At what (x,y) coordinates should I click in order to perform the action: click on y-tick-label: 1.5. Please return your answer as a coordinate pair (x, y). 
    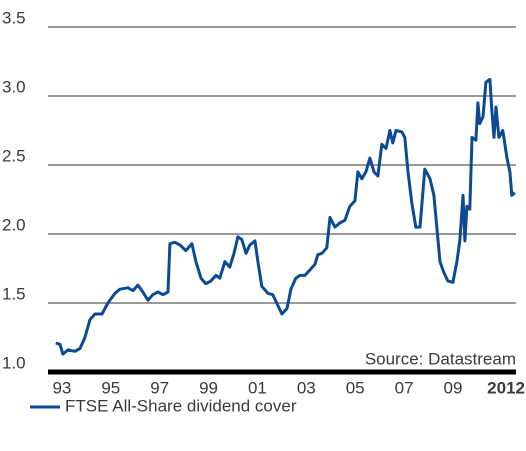
    Looking at the image, I should click on (14, 293).